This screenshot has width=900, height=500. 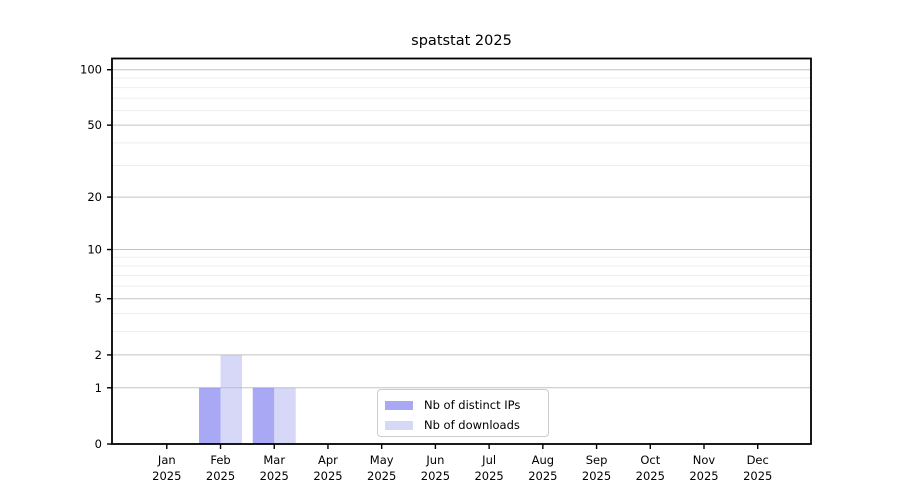 What do you see at coordinates (399, 405) in the screenshot?
I see `legend-swatch-distinct-ips` at bounding box center [399, 405].